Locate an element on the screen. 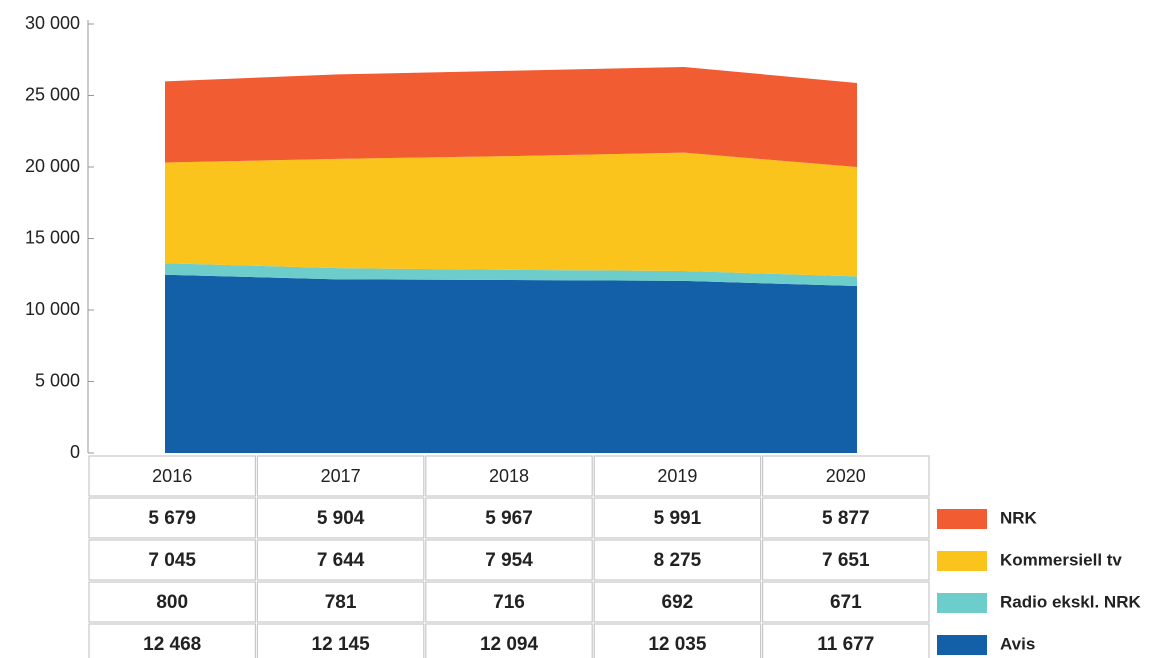 The image size is (1160, 658). table-value: 716 is located at coordinates (509, 602).